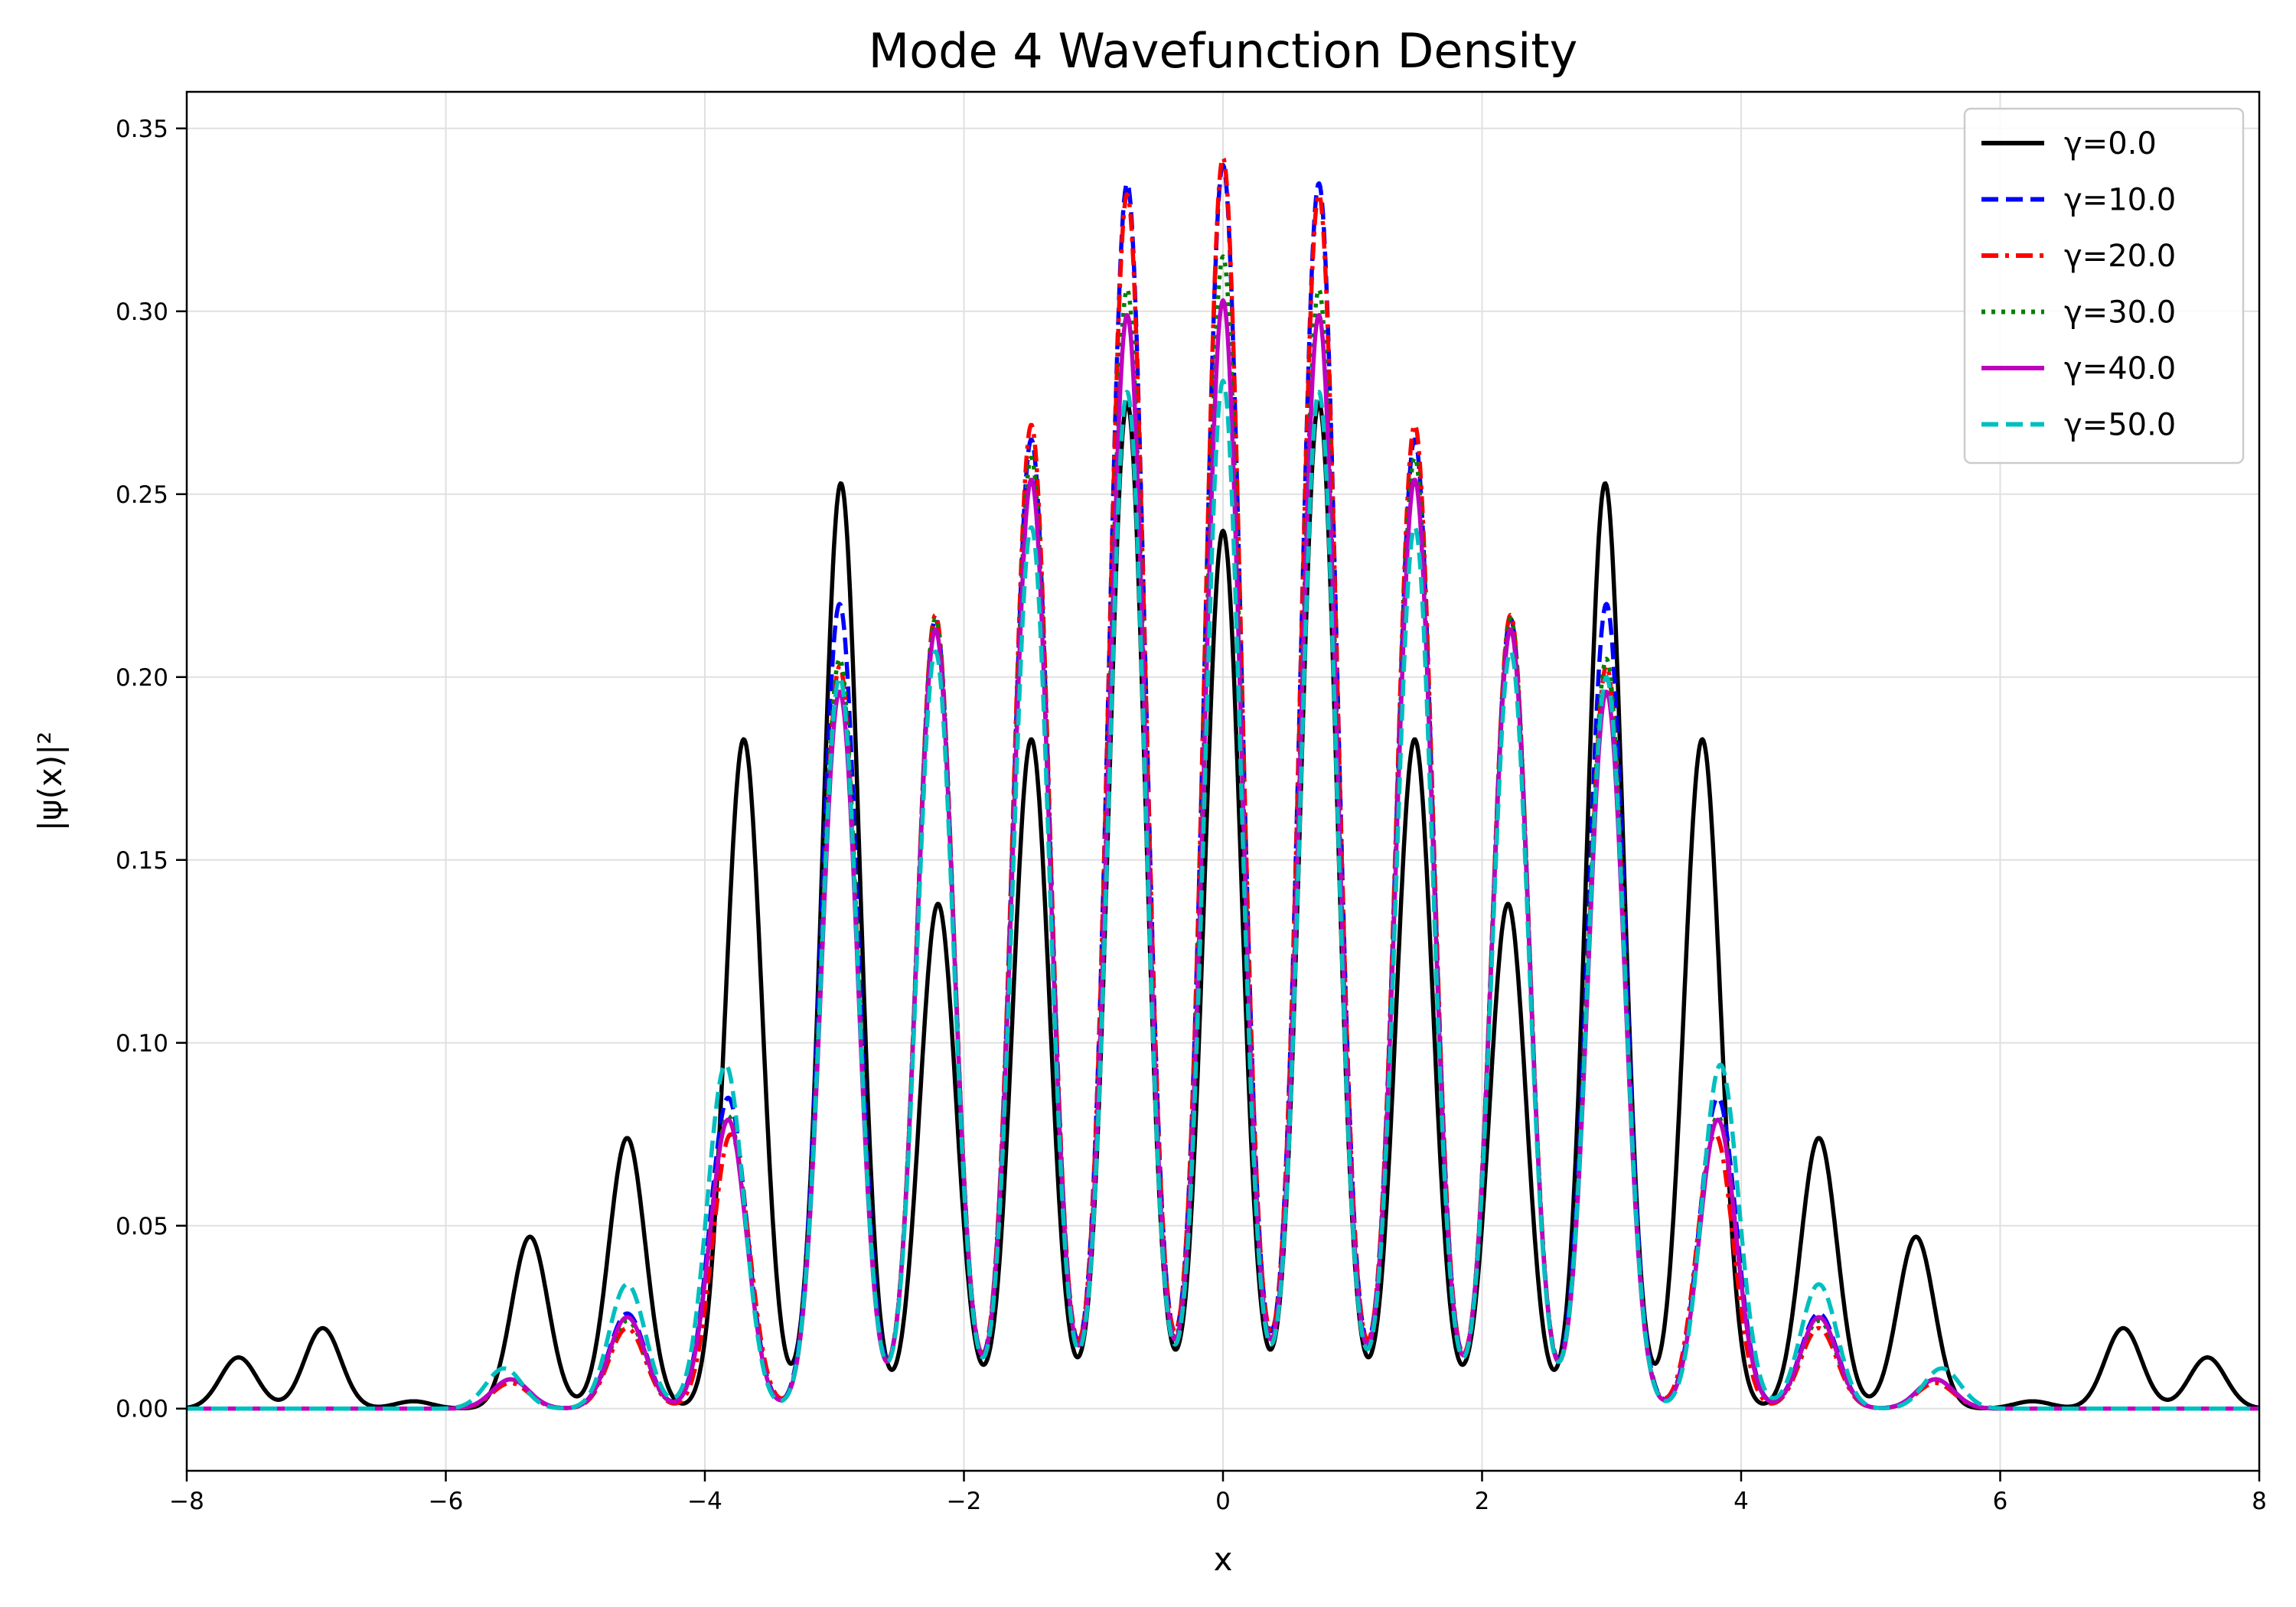 The image size is (2296, 1607). I want to click on y-tick-label: 0.00, so click(142, 1409).